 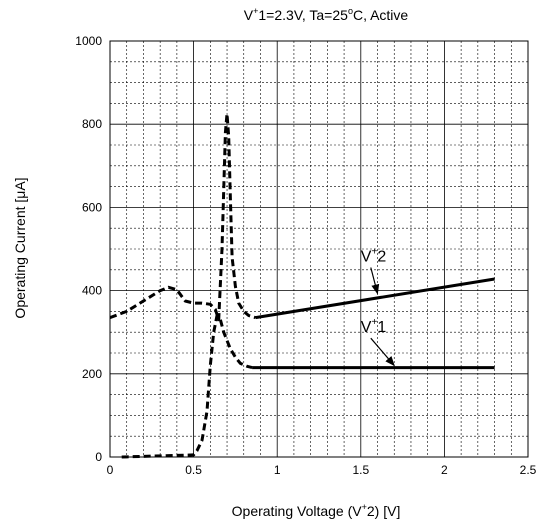 What do you see at coordinates (374, 326) in the screenshot?
I see `series-label-text: V+1` at bounding box center [374, 326].